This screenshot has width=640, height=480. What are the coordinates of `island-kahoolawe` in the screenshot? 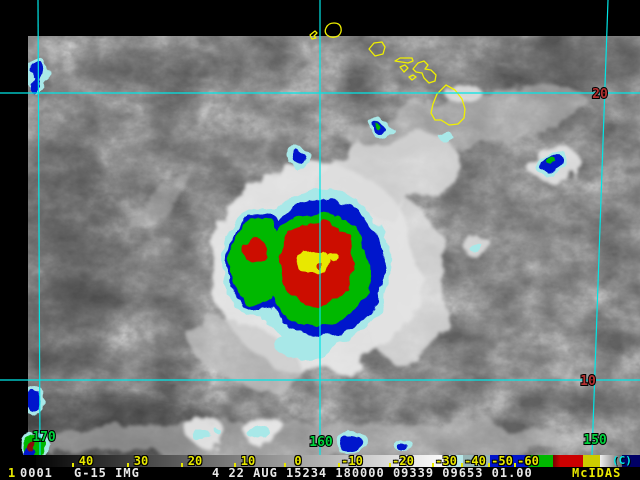 It's located at (412, 77).